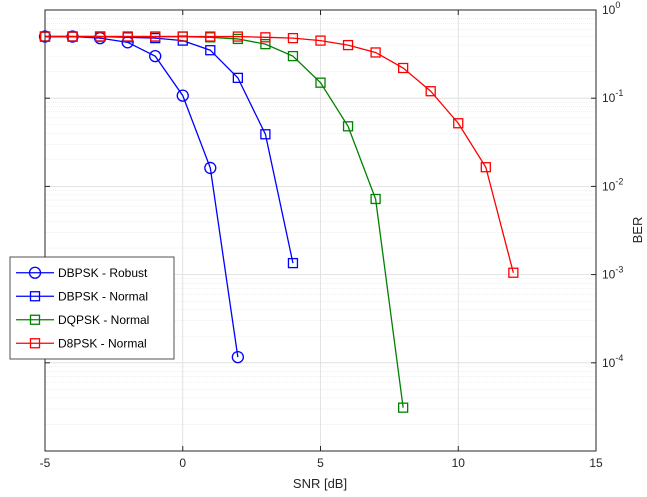 This screenshot has width=647, height=497. I want to click on legend-label: DBPSK - Robust, so click(103, 273).